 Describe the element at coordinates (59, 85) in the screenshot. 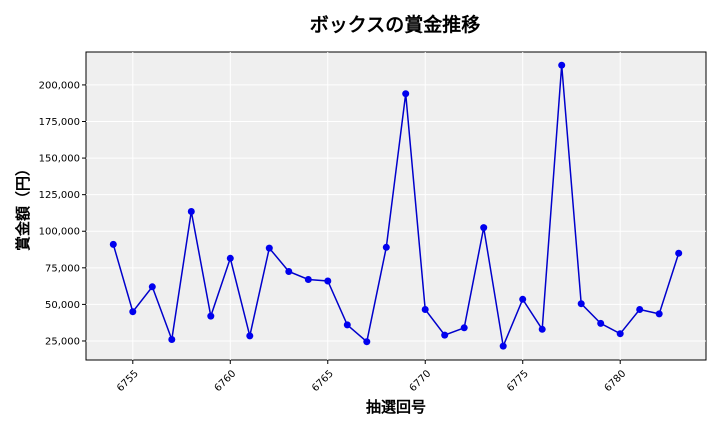

I see `y-tick-label: 200,000` at that location.